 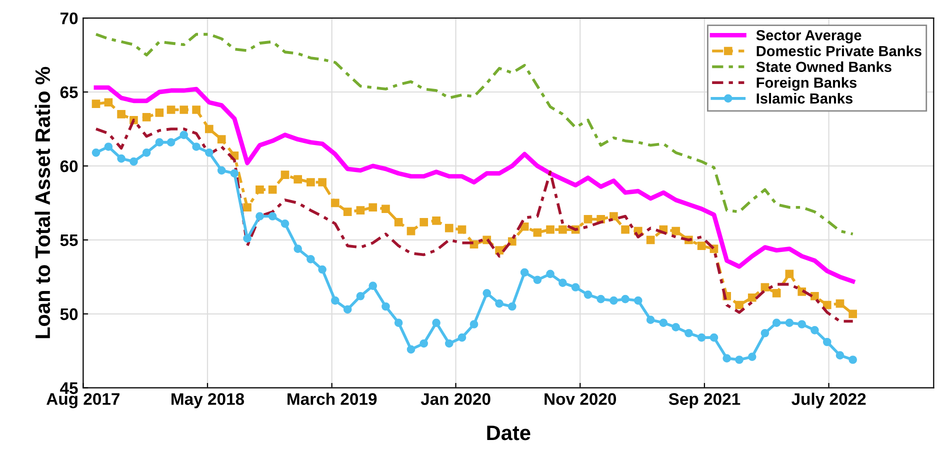 What do you see at coordinates (83, 400) in the screenshot?
I see `x-tick-label: Aug 2017` at bounding box center [83, 400].